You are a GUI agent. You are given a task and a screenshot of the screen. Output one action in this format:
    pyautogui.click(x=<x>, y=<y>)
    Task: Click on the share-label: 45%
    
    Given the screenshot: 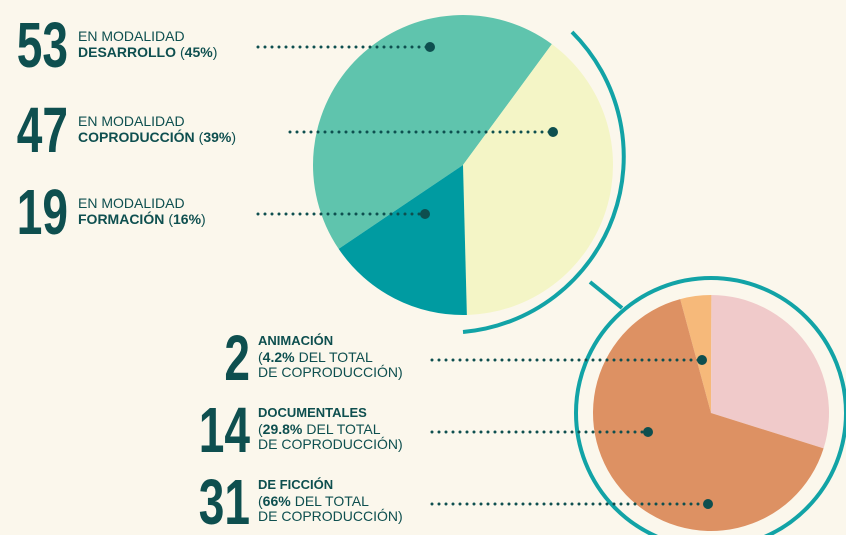 What is the action you would take?
    pyautogui.click(x=199, y=52)
    